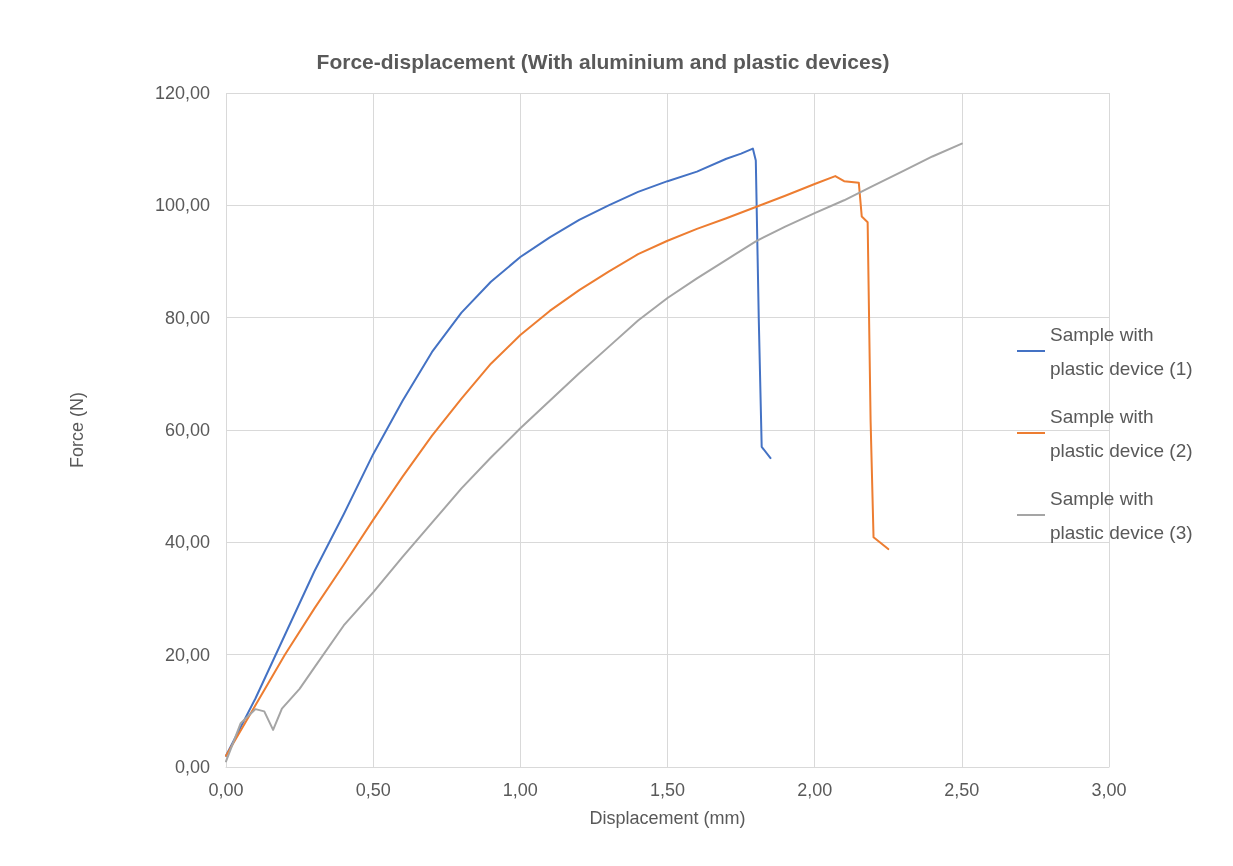  What do you see at coordinates (667, 790) in the screenshot?
I see `x-tick-label: 1,50` at bounding box center [667, 790].